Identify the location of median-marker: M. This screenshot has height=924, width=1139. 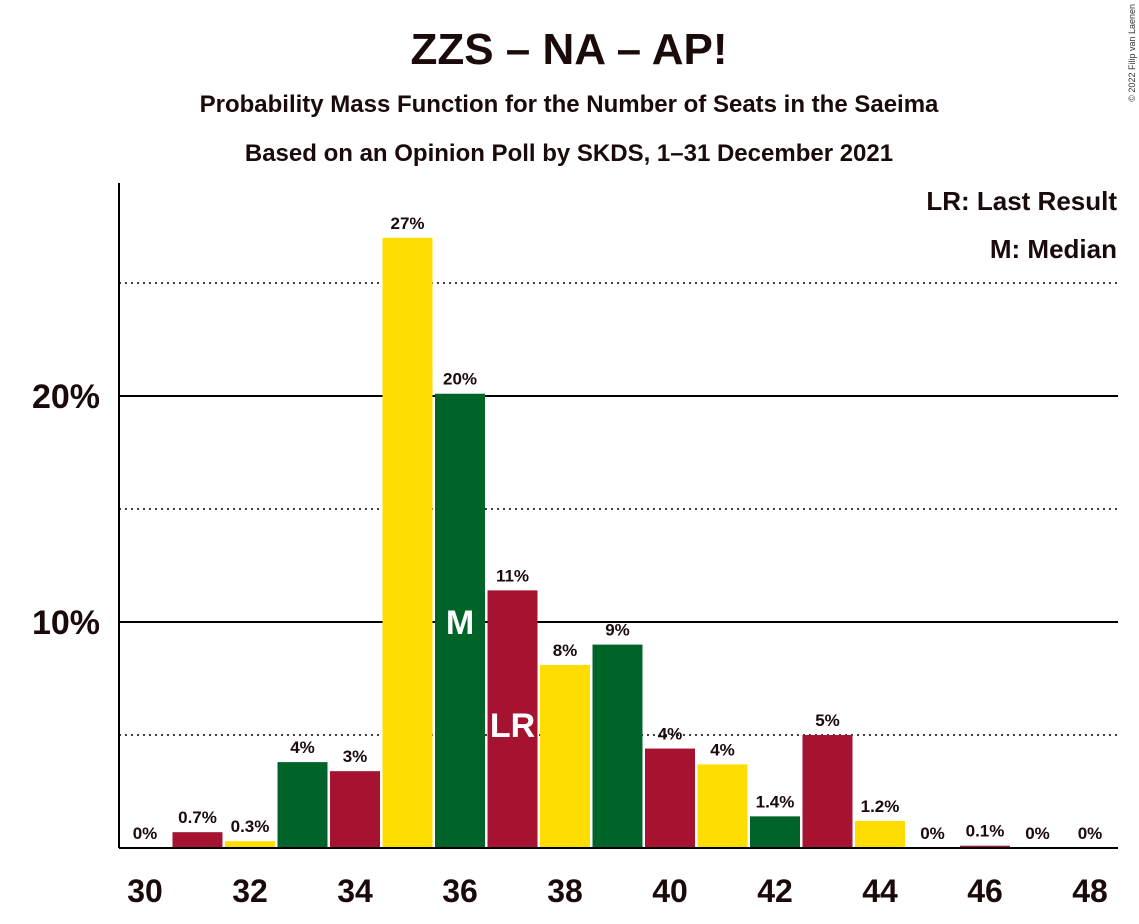
(460, 623).